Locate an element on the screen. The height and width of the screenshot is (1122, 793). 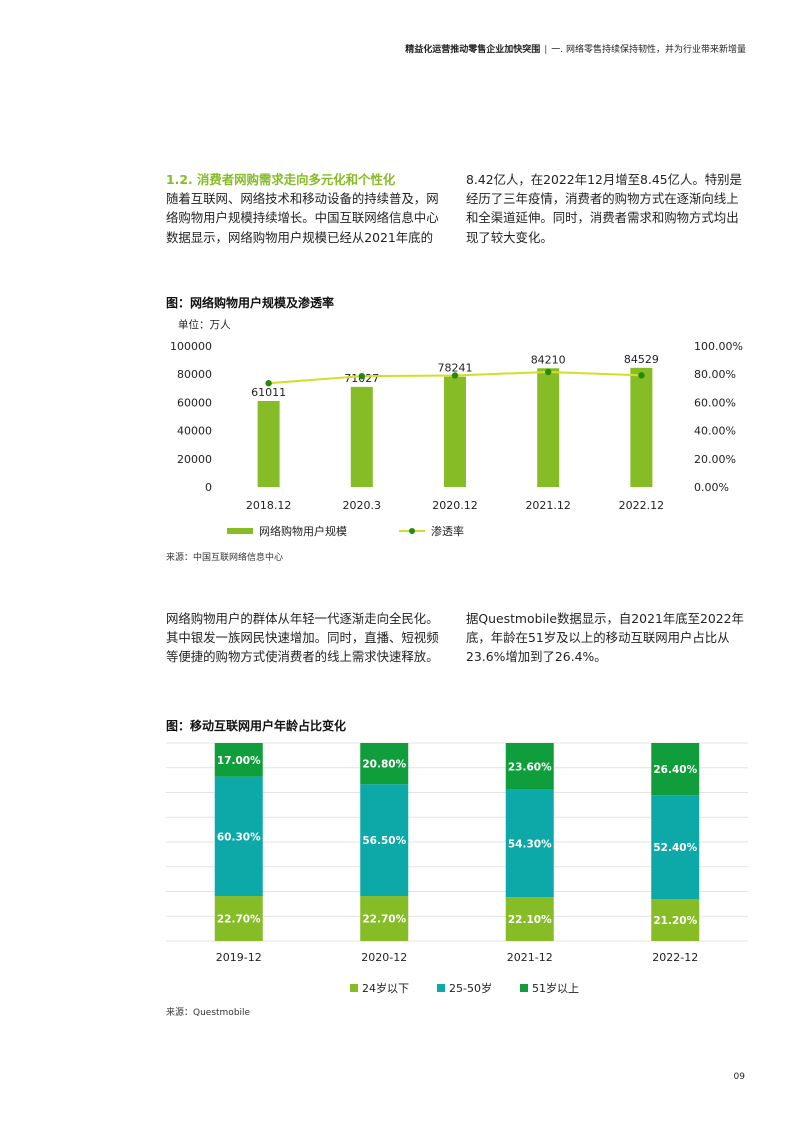
figure1-legend: 网络购物用户规模 渗透率 is located at coordinates (360, 531).